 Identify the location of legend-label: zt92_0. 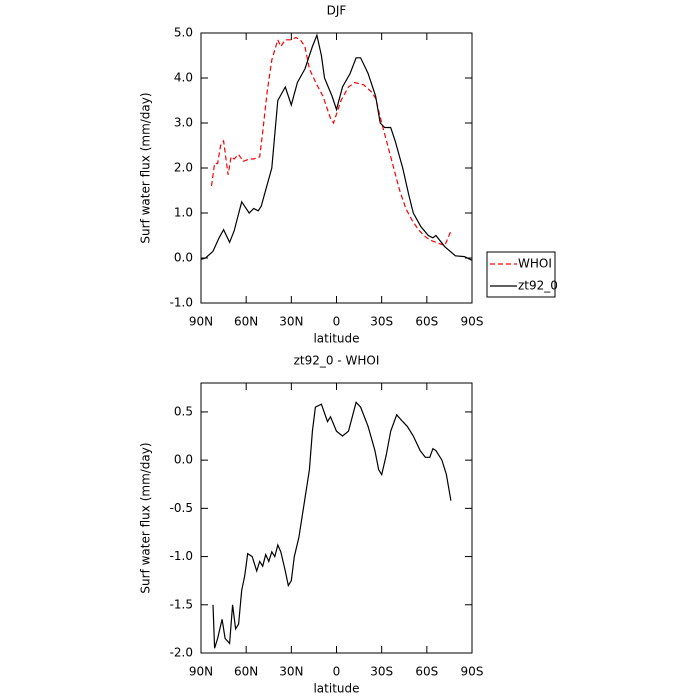
(538, 286).